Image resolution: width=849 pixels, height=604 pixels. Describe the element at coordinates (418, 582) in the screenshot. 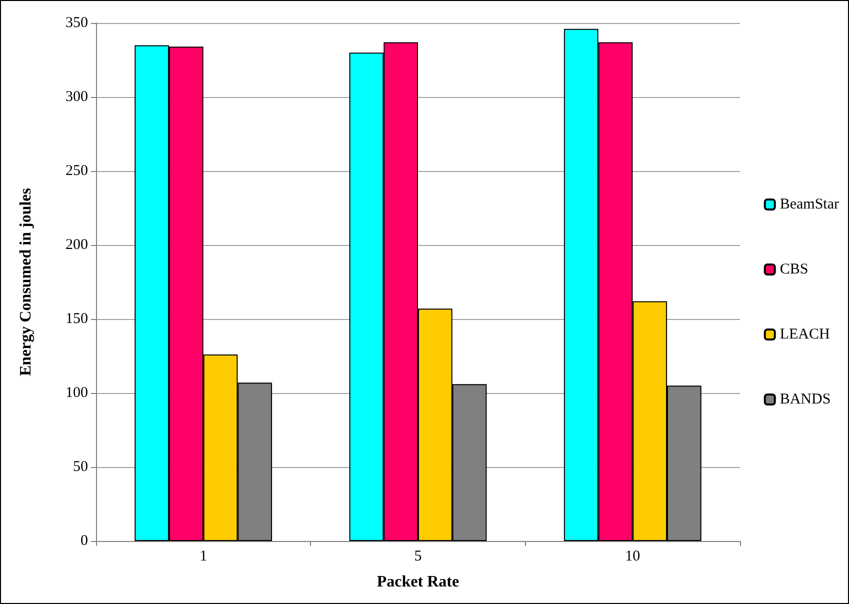

I see `x-axis-title: Packet Rate` at that location.